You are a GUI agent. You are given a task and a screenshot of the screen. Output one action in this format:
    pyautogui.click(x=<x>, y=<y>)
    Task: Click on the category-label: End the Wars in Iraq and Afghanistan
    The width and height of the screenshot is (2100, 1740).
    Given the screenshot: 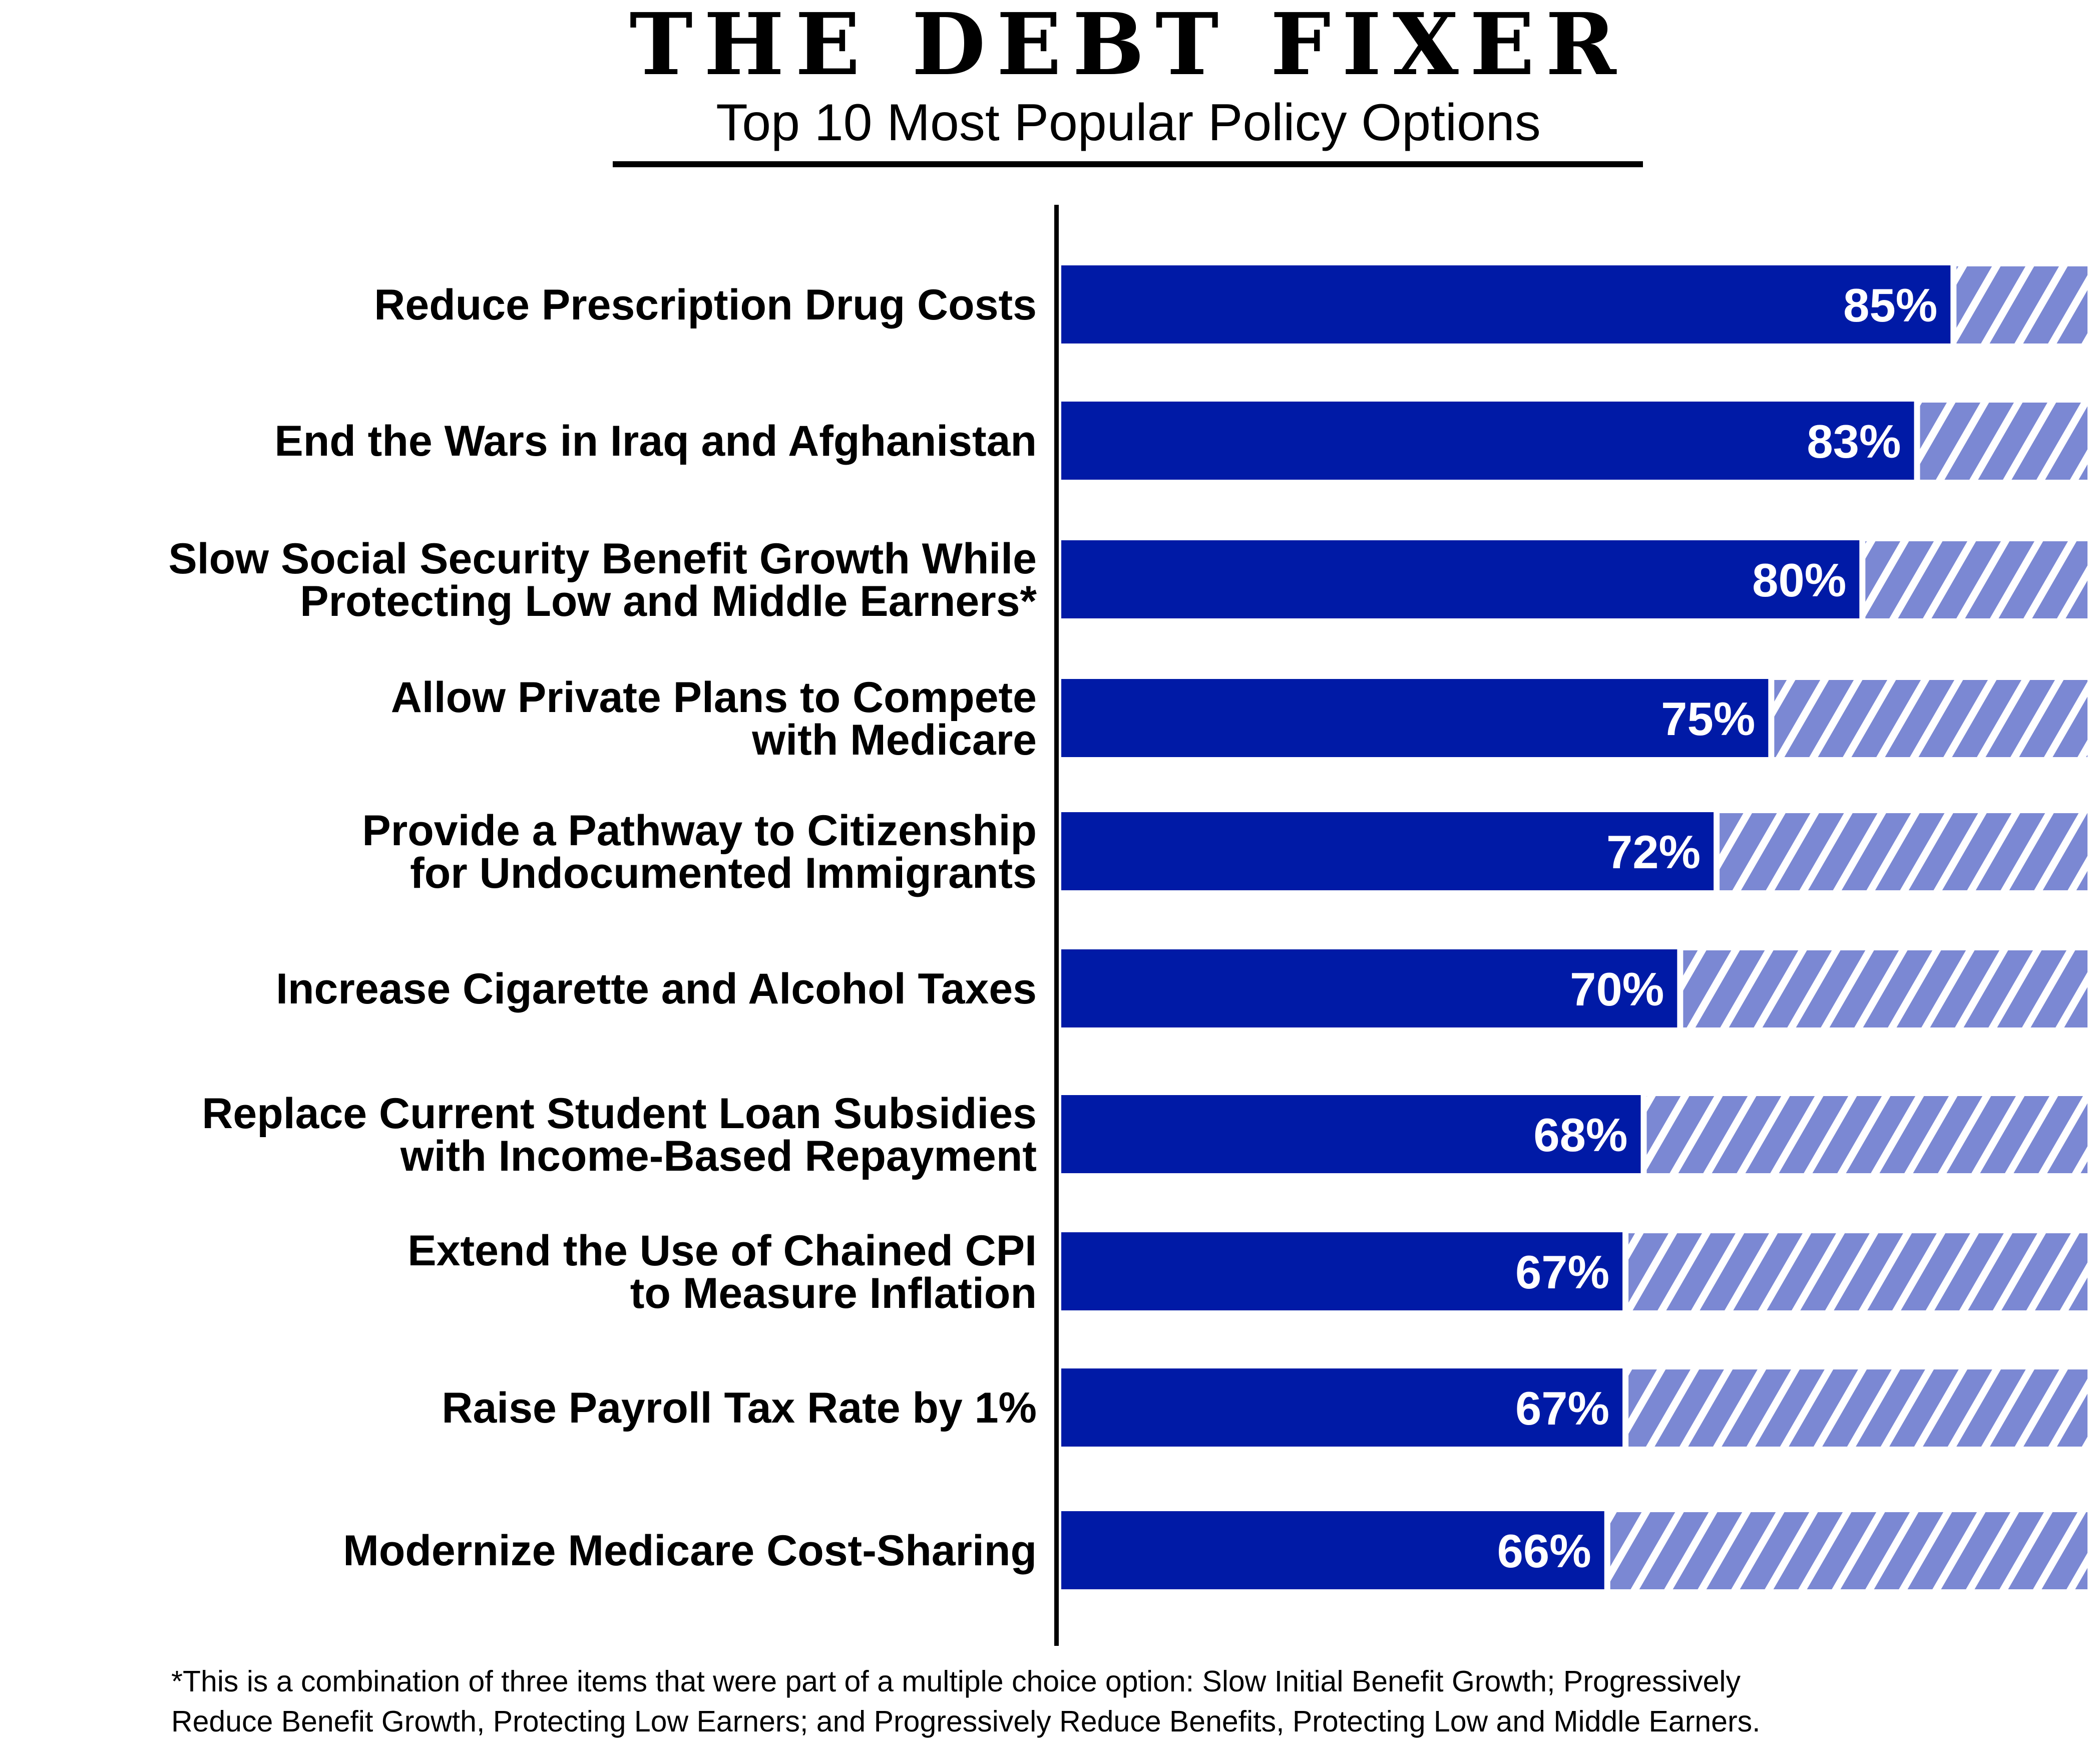 What is the action you would take?
    pyautogui.click(x=656, y=441)
    